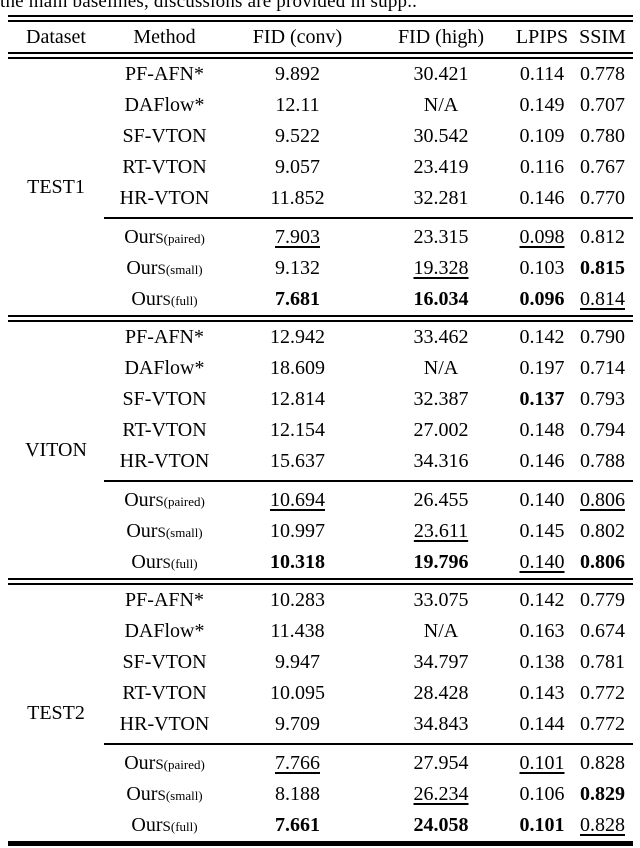  Describe the element at coordinates (297, 531) in the screenshot. I see `metric-value: 10.997` at that location.